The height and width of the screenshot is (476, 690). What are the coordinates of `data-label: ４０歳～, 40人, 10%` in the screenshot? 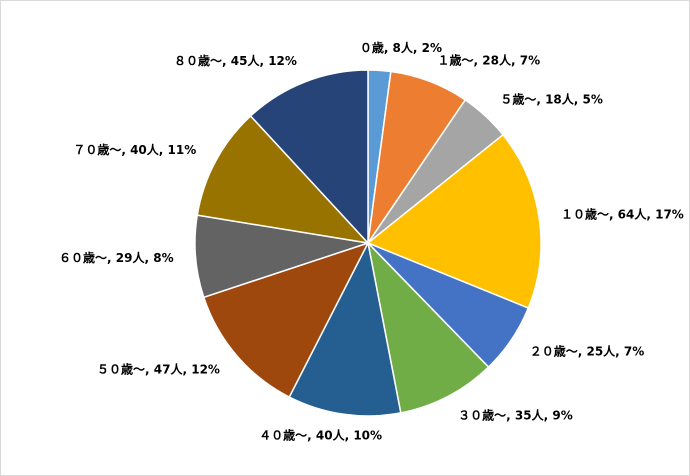 It's located at (320, 435).